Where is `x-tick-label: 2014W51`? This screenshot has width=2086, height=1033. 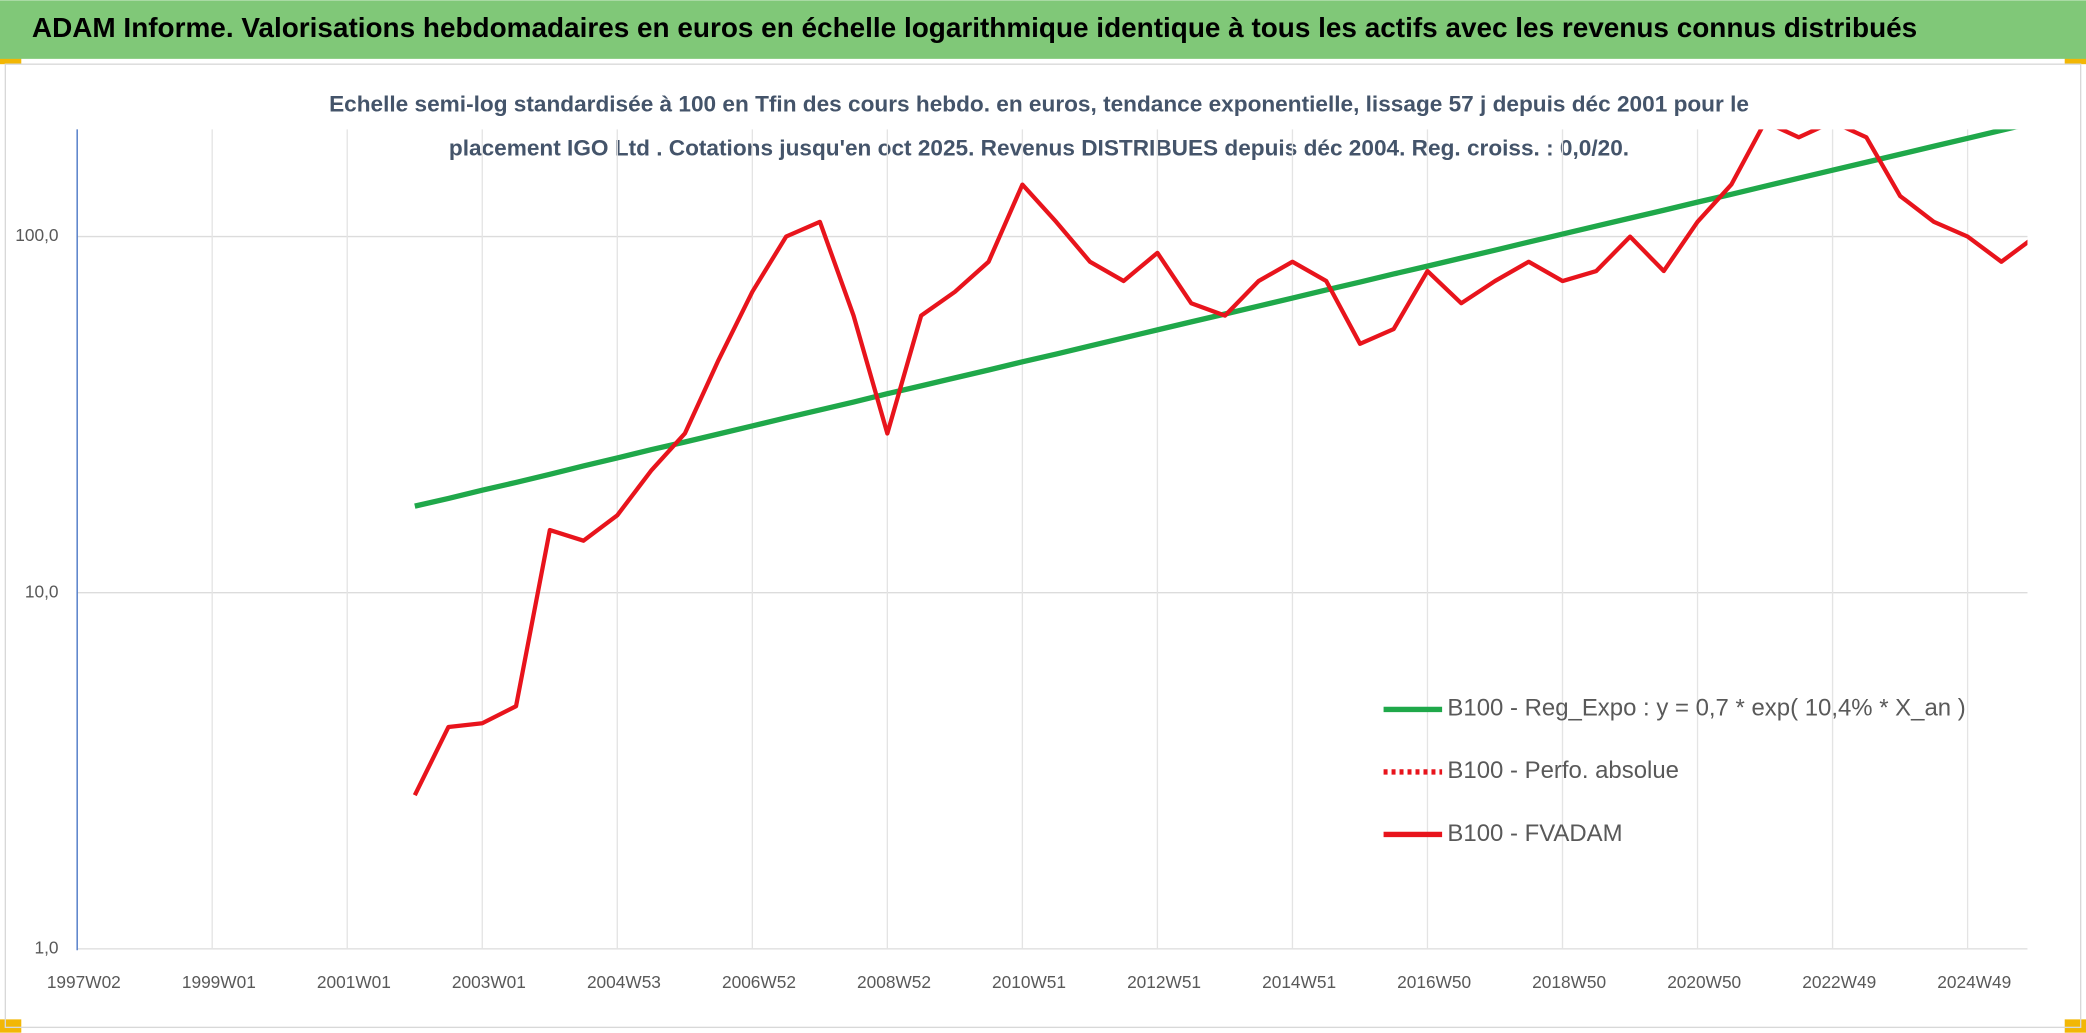 x-tick-label: 2014W51 is located at coordinates (1299, 982).